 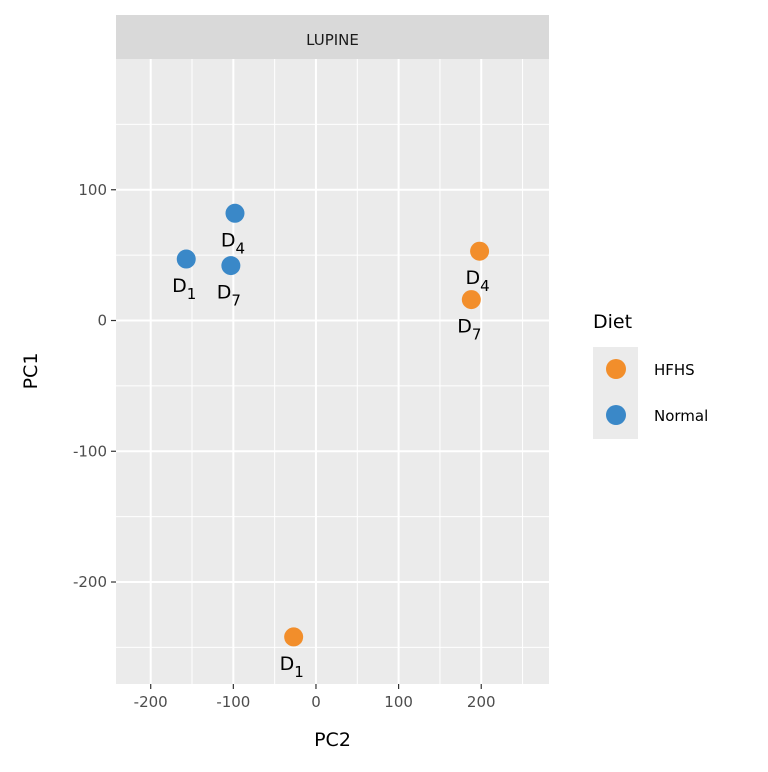 What do you see at coordinates (332, 40) in the screenshot?
I see `facet-strip-label: LUPINE` at bounding box center [332, 40].